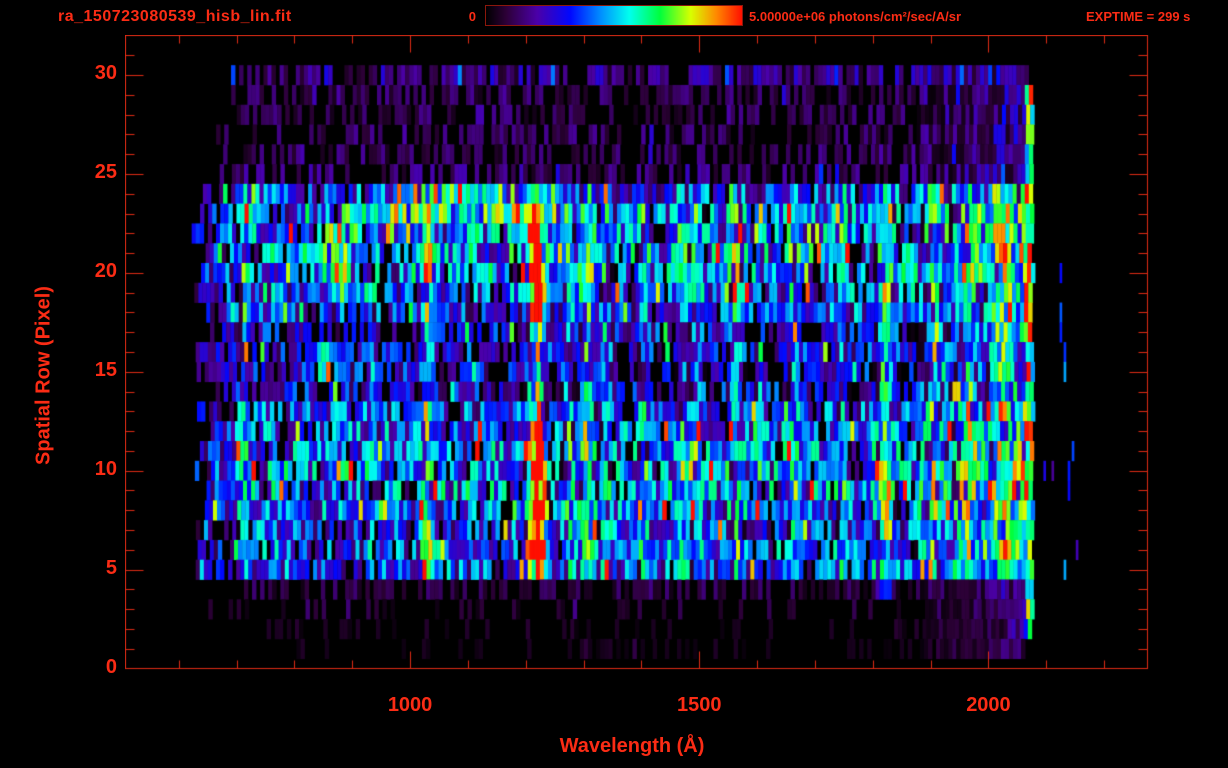 Image resolution: width=1228 pixels, height=768 pixels. What do you see at coordinates (43, 375) in the screenshot?
I see `y-axis-title: Spatial Row (Pixel)` at bounding box center [43, 375].